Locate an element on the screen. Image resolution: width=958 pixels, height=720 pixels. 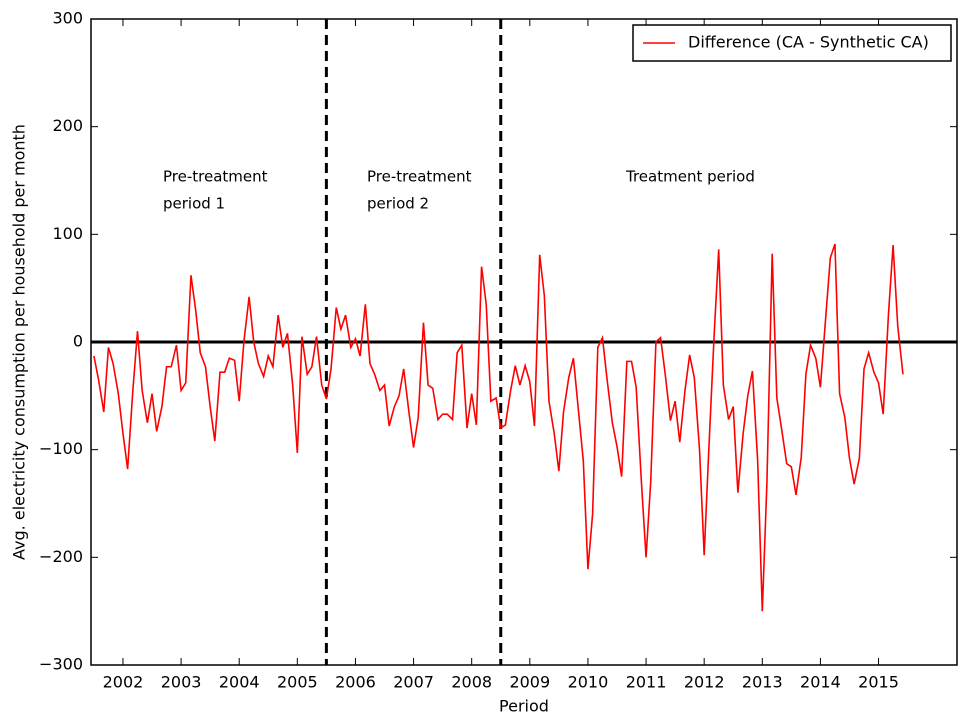
x-tick-label: 2013 is located at coordinates (762, 682).